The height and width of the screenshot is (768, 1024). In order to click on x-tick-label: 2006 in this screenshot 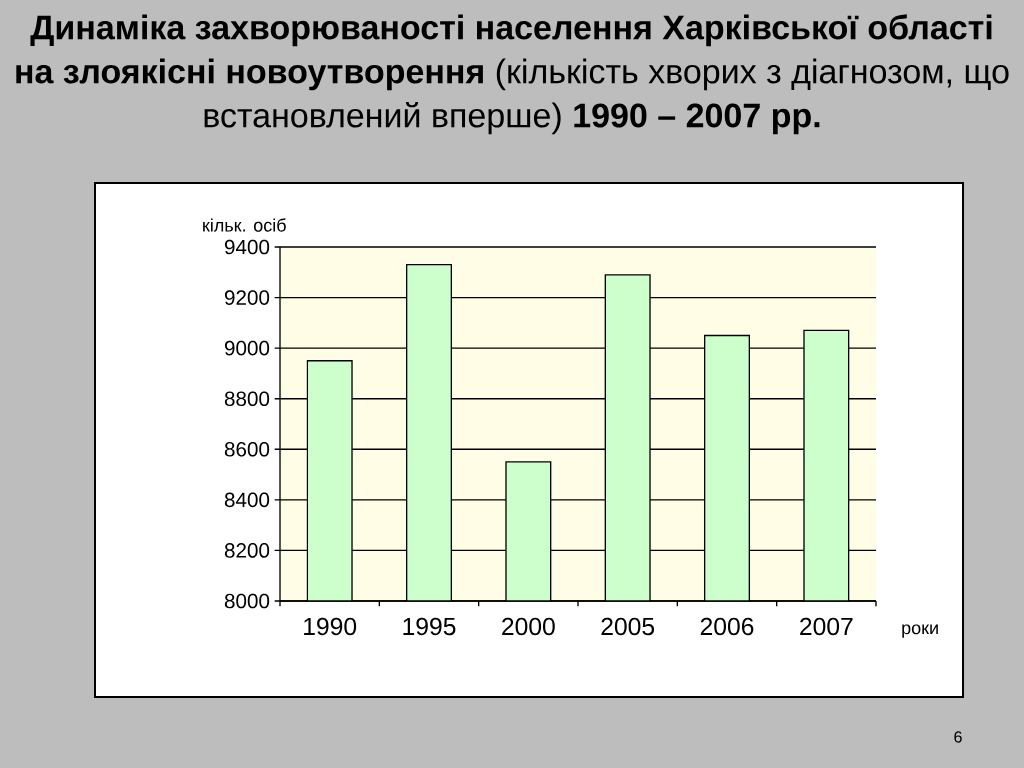, I will do `click(727, 626)`.